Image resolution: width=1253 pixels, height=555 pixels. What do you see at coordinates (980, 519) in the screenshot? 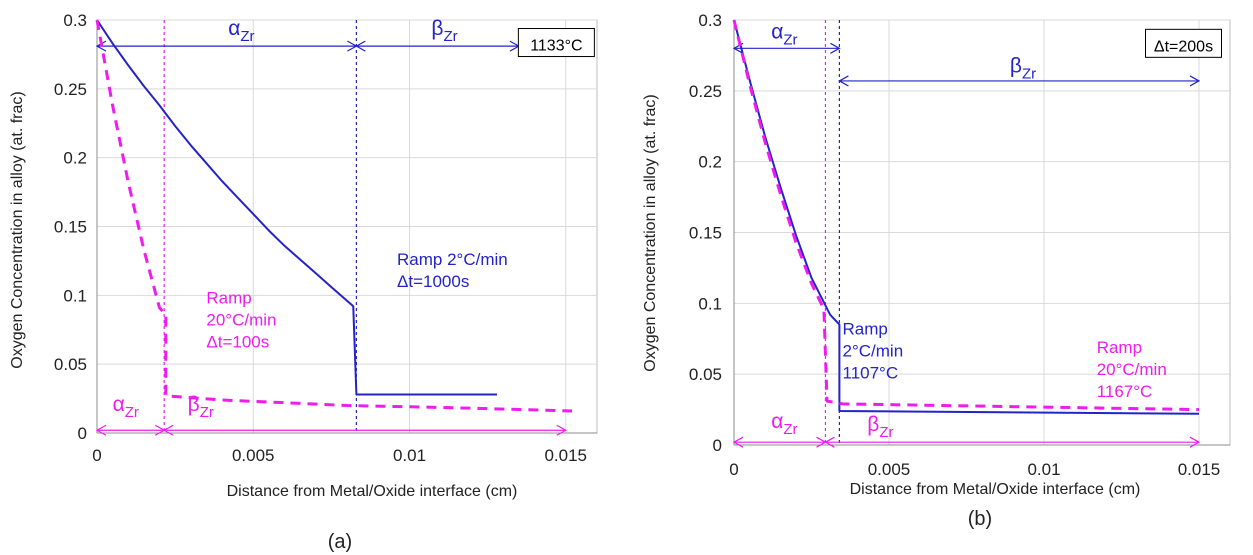
I see `figure-caption: (b)` at bounding box center [980, 519].